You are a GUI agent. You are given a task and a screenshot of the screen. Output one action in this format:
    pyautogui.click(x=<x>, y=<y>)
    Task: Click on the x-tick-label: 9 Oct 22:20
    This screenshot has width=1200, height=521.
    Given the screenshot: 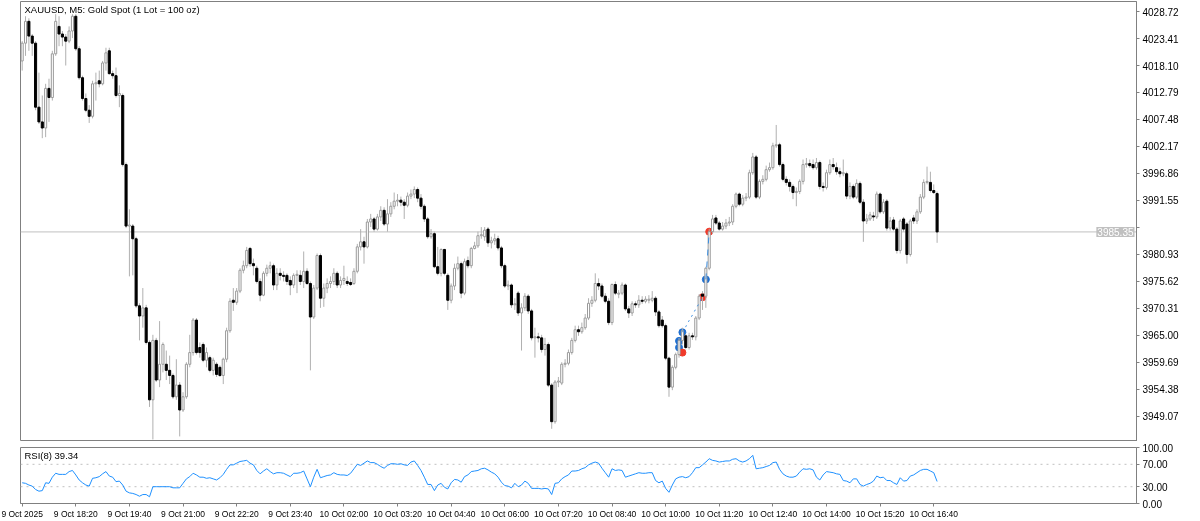 What is the action you would take?
    pyautogui.click(x=236, y=513)
    